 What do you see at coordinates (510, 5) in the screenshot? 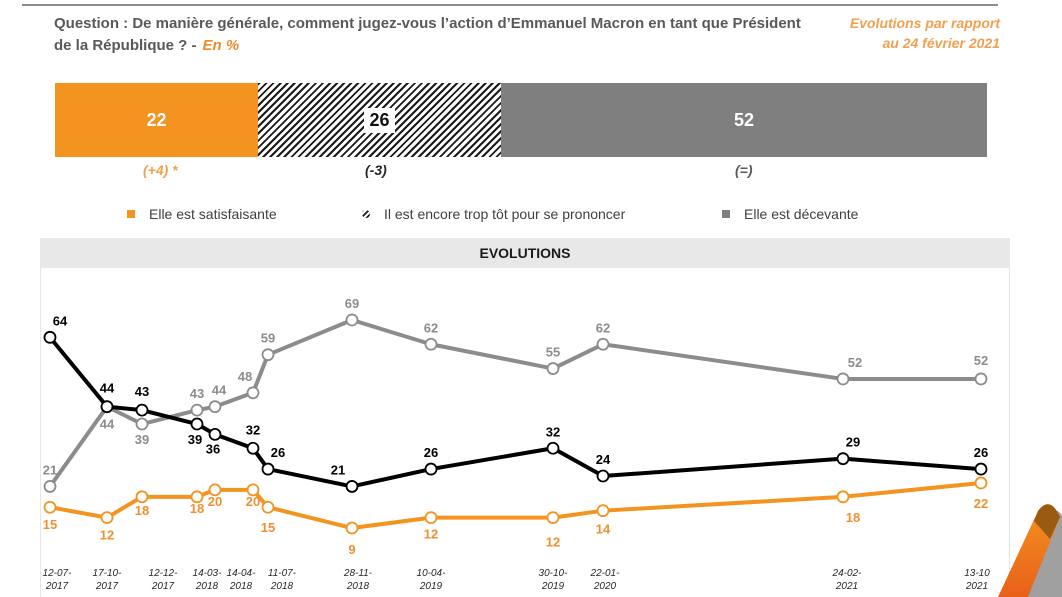
I see `top-rule` at bounding box center [510, 5].